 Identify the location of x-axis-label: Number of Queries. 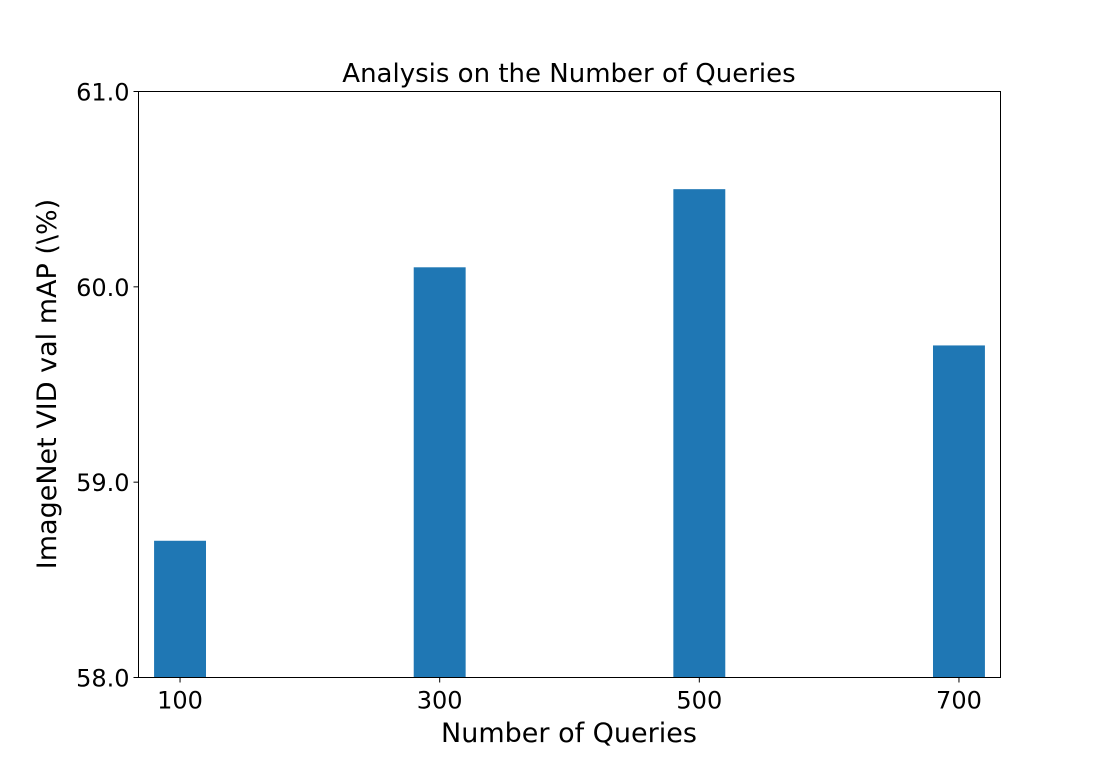
(569, 733).